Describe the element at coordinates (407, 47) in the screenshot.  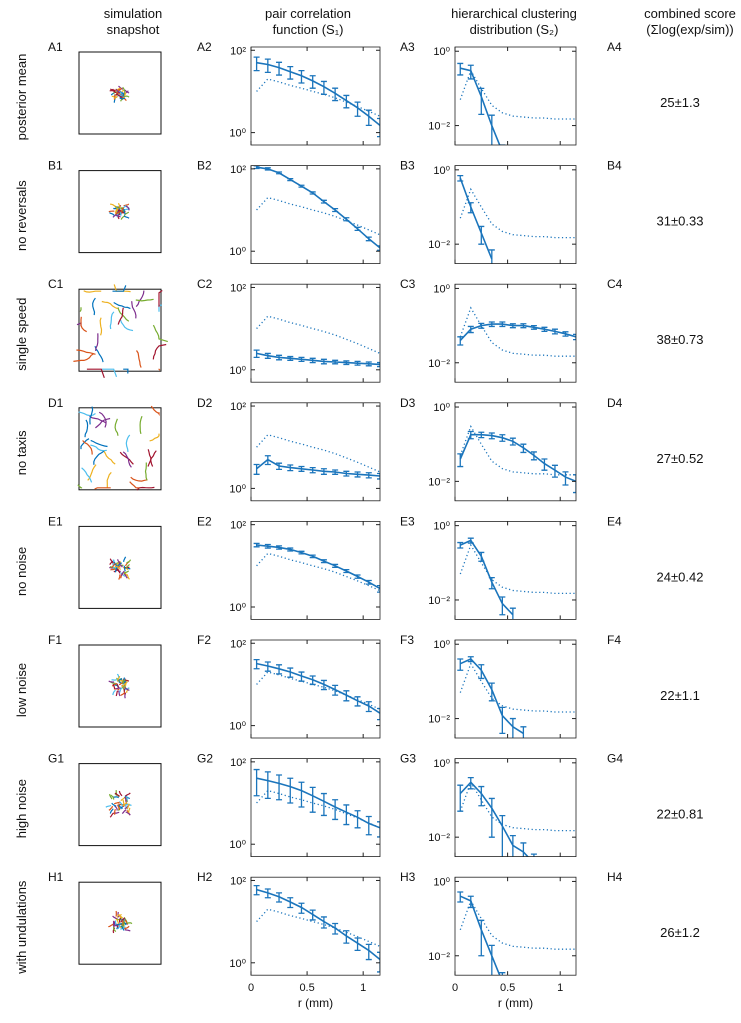
I see `panel-label: A3` at that location.